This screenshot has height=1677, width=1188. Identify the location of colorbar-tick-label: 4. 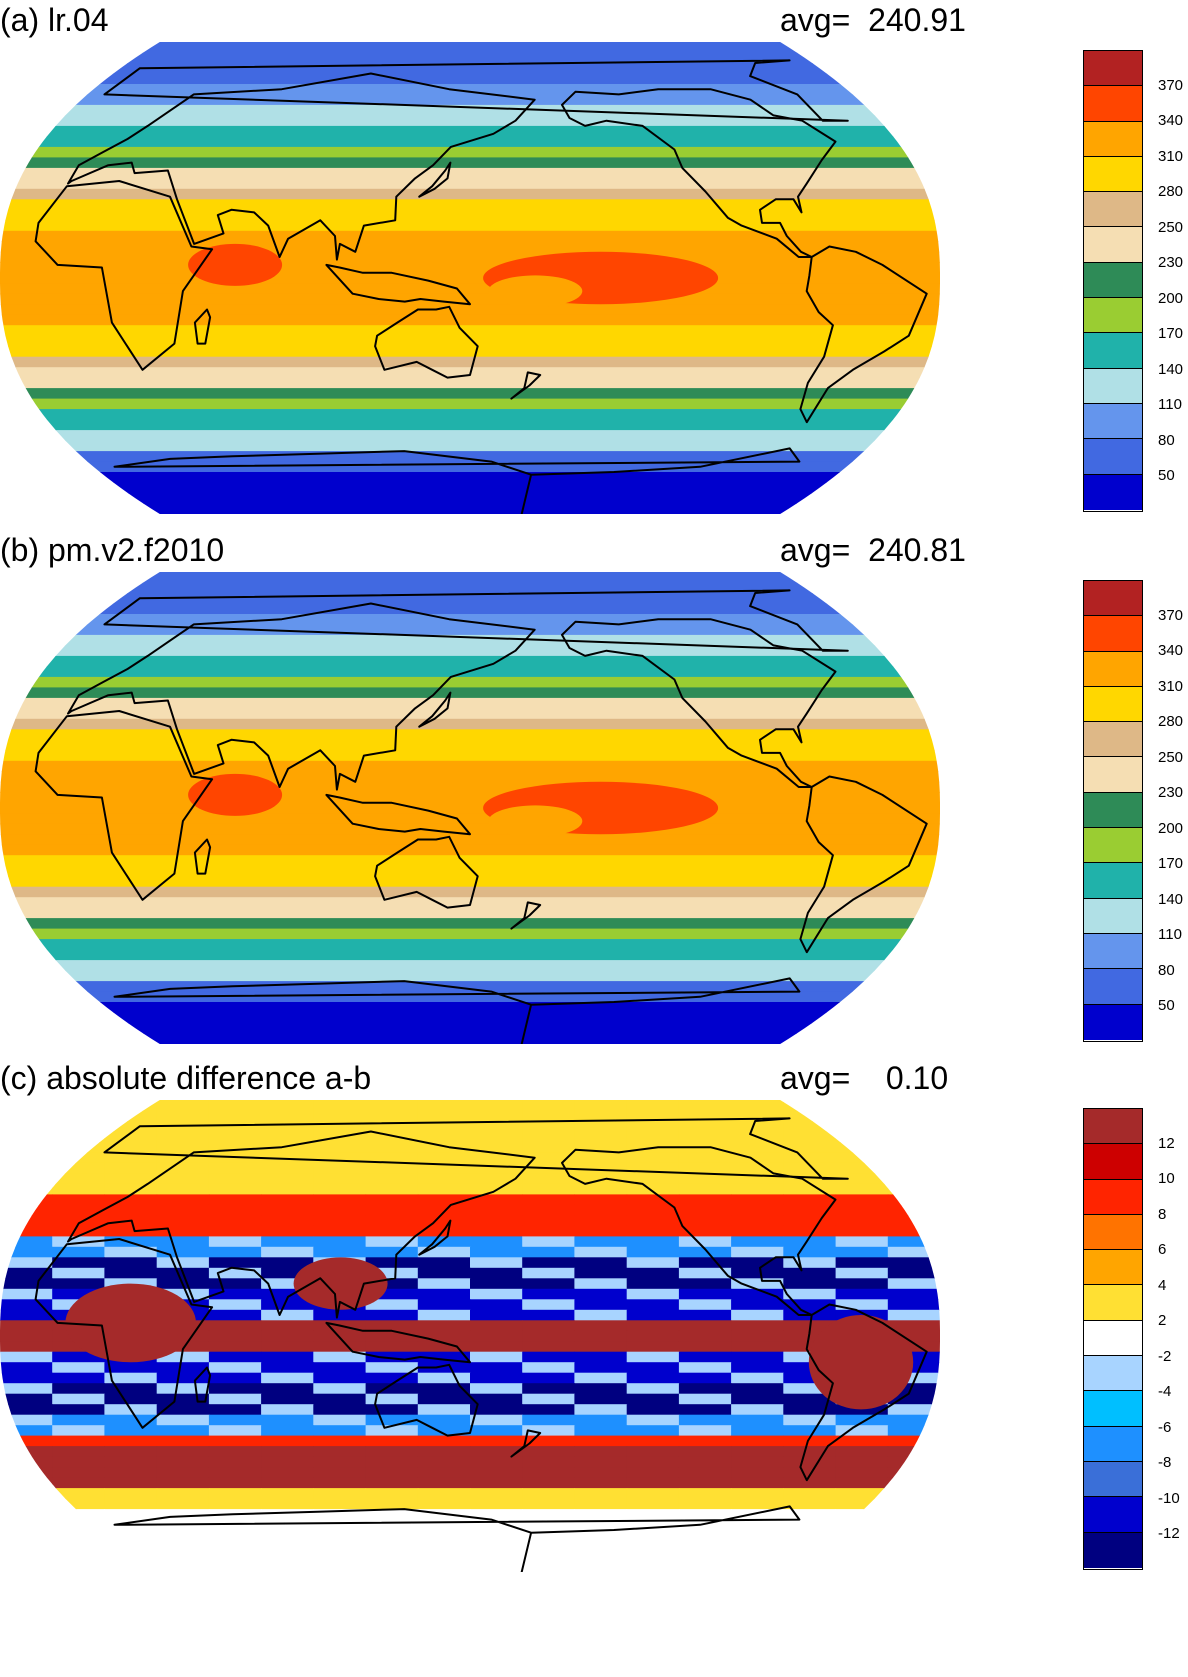
(1162, 1285).